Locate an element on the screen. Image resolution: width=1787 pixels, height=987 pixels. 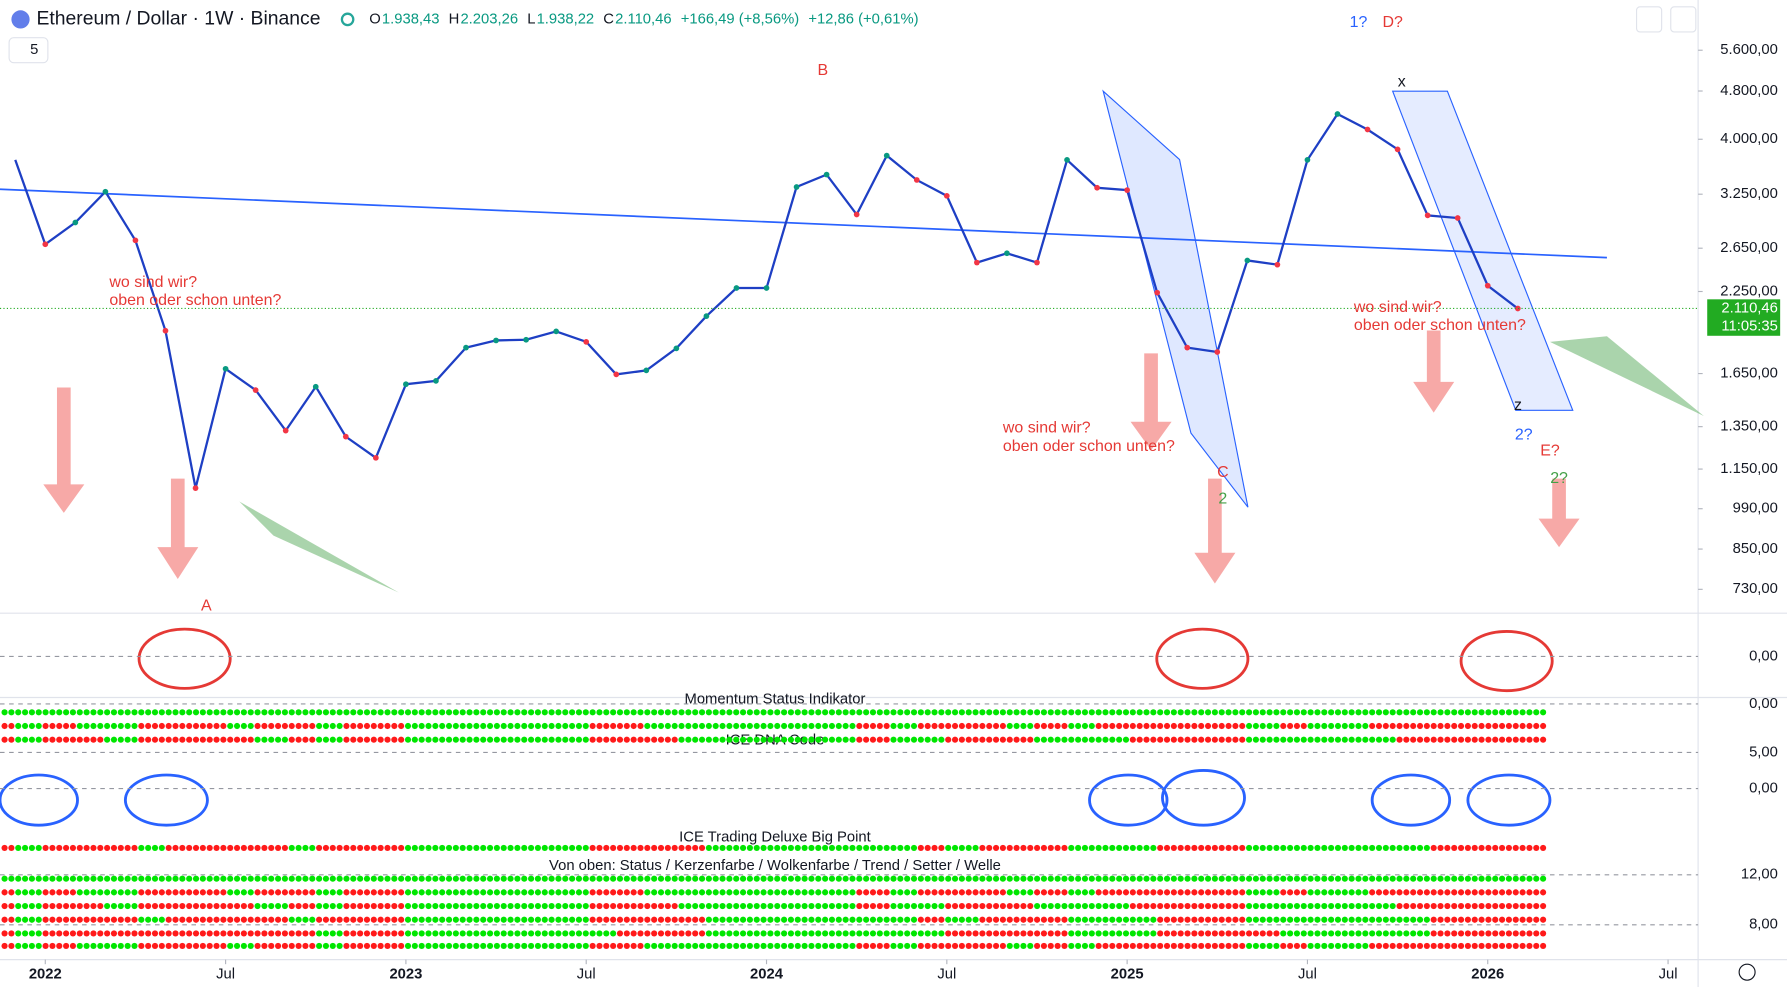
symbol-title: Ethereum / Dollar · 1W · Binance is located at coordinates (178, 19).